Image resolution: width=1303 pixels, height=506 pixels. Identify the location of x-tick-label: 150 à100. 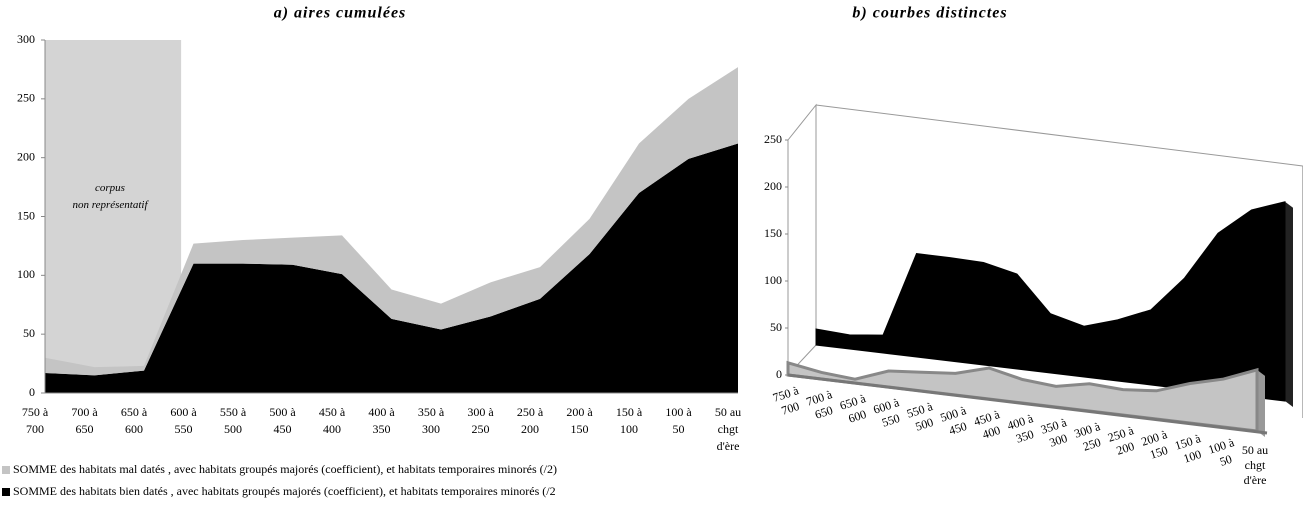
(1190, 449).